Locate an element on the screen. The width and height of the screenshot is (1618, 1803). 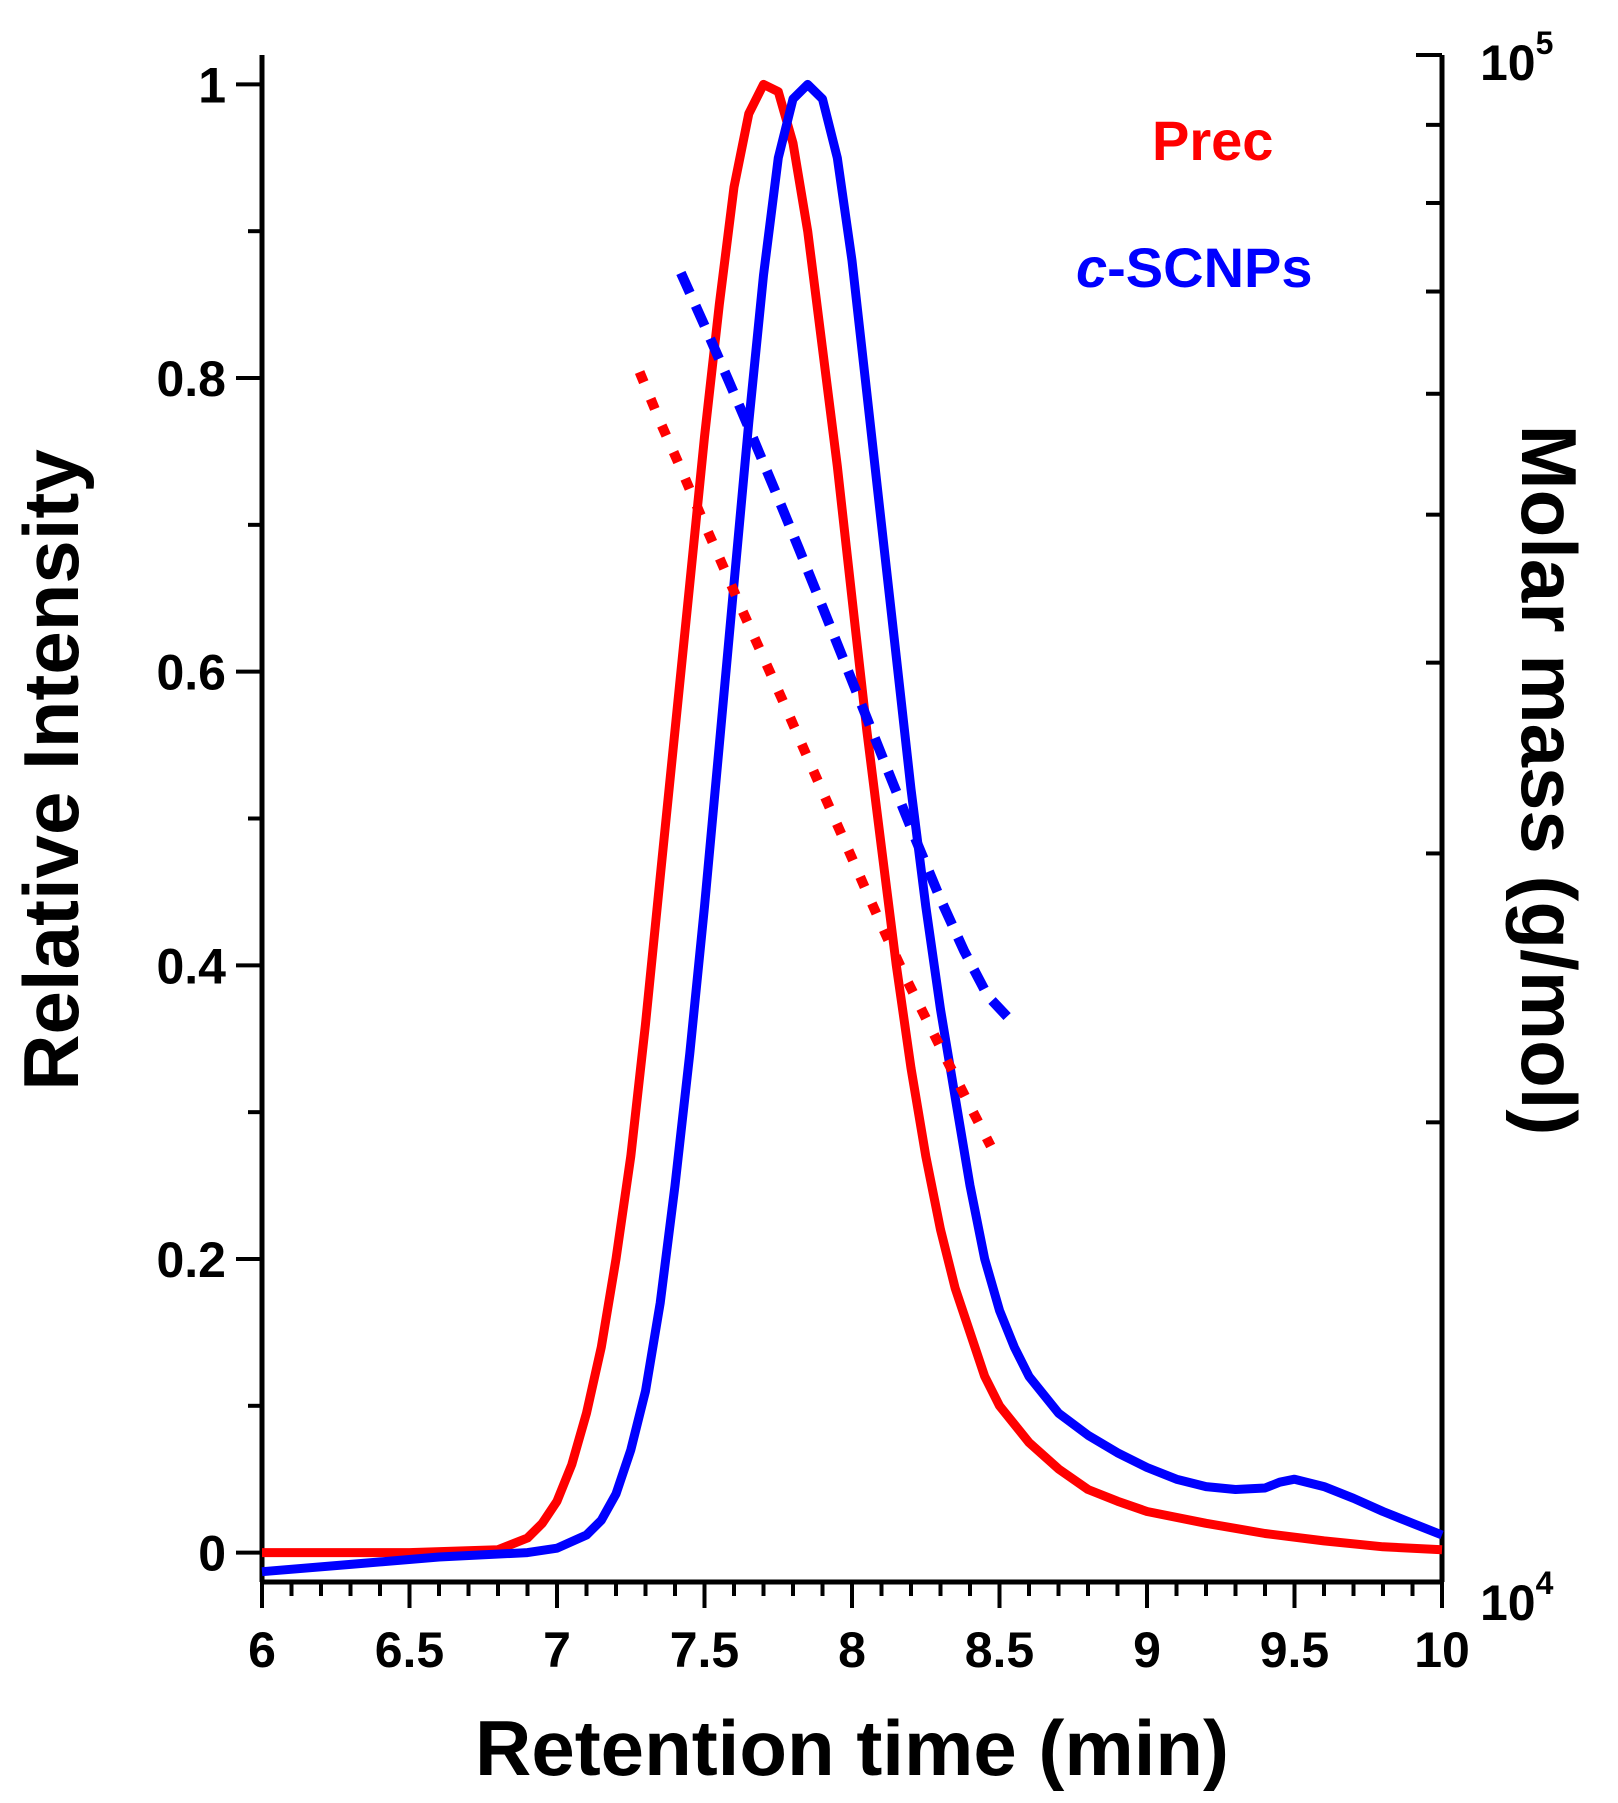
y2-axis-title: Molar mass (g/mol) is located at coordinates (1549, 780).